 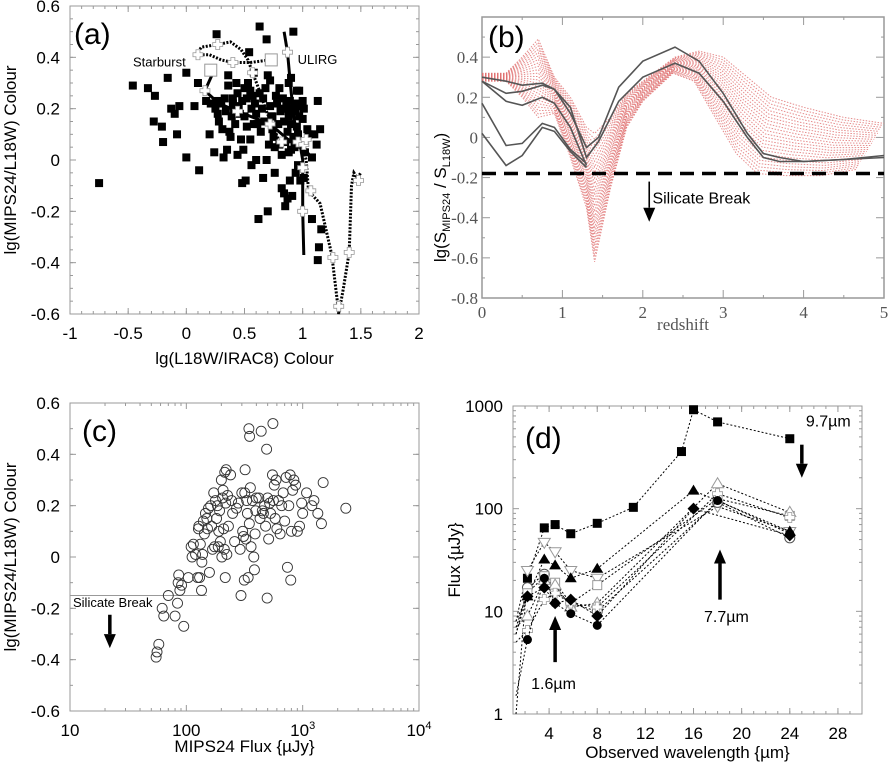 I want to click on ylabel-part: lg(S, so click(x=440, y=247).